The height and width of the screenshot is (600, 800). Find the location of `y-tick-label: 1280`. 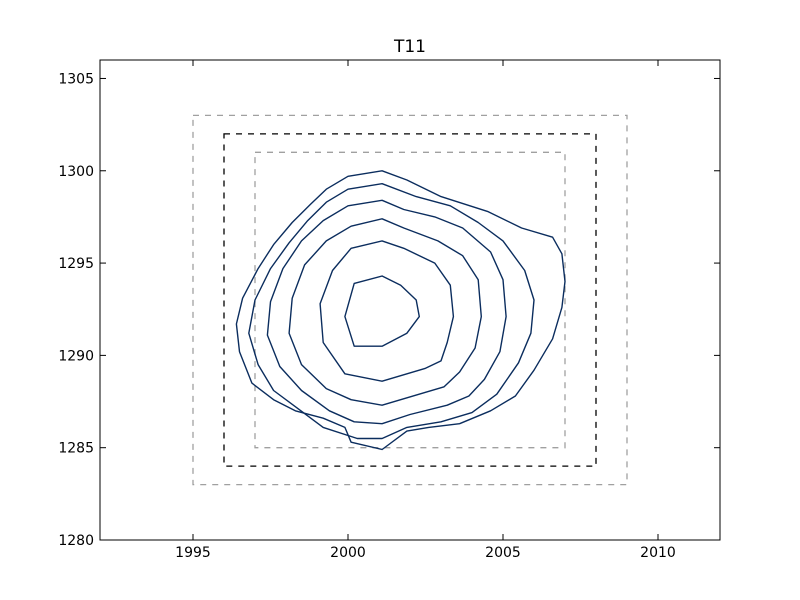

y-tick-label: 1280 is located at coordinates (76, 541).